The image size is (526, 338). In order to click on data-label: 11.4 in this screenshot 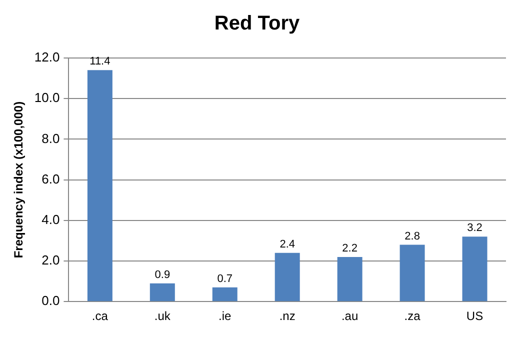, I will do `click(100, 62)`.